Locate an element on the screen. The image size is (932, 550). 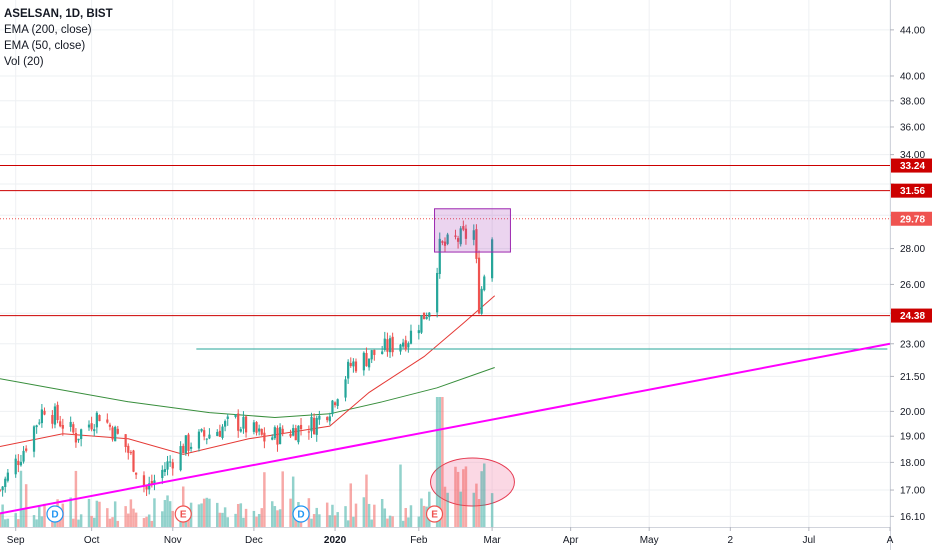
time-tick-label: May is located at coordinates (649, 540).